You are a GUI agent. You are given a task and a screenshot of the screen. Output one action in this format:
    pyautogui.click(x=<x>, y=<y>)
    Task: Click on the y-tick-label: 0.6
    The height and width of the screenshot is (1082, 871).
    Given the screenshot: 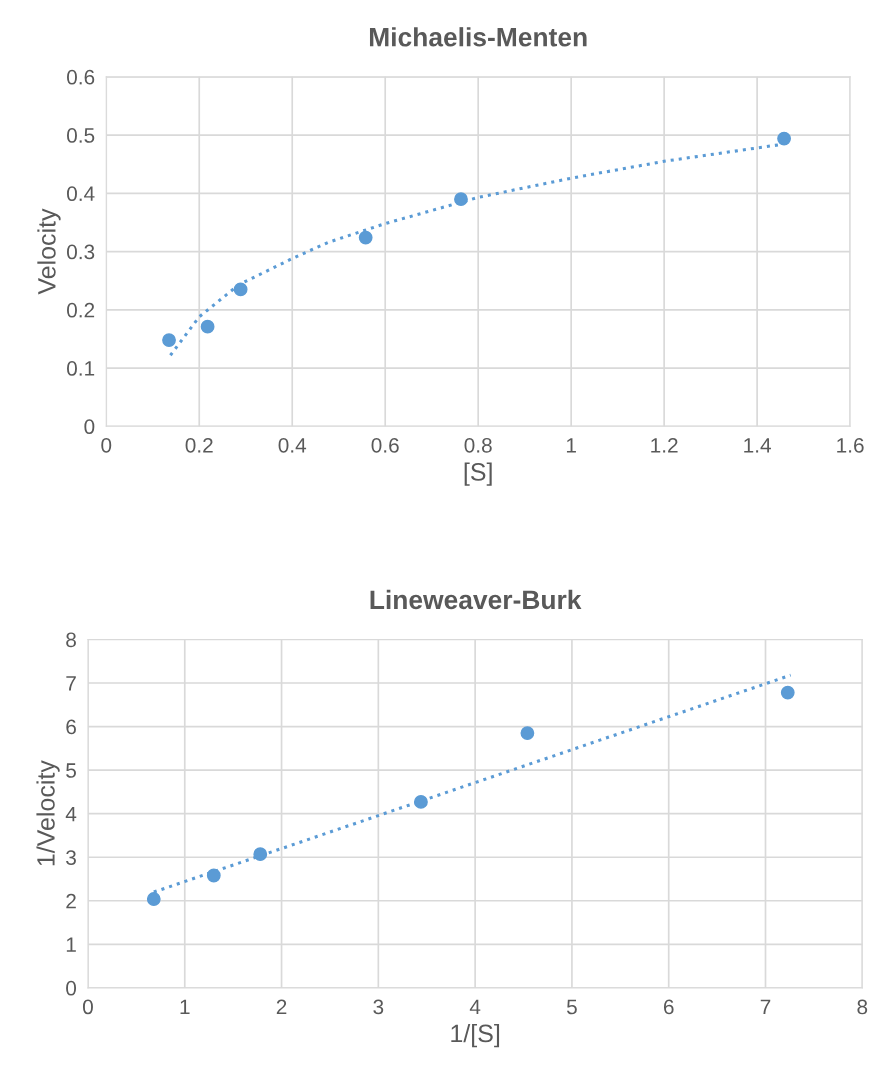 What is the action you would take?
    pyautogui.click(x=81, y=77)
    